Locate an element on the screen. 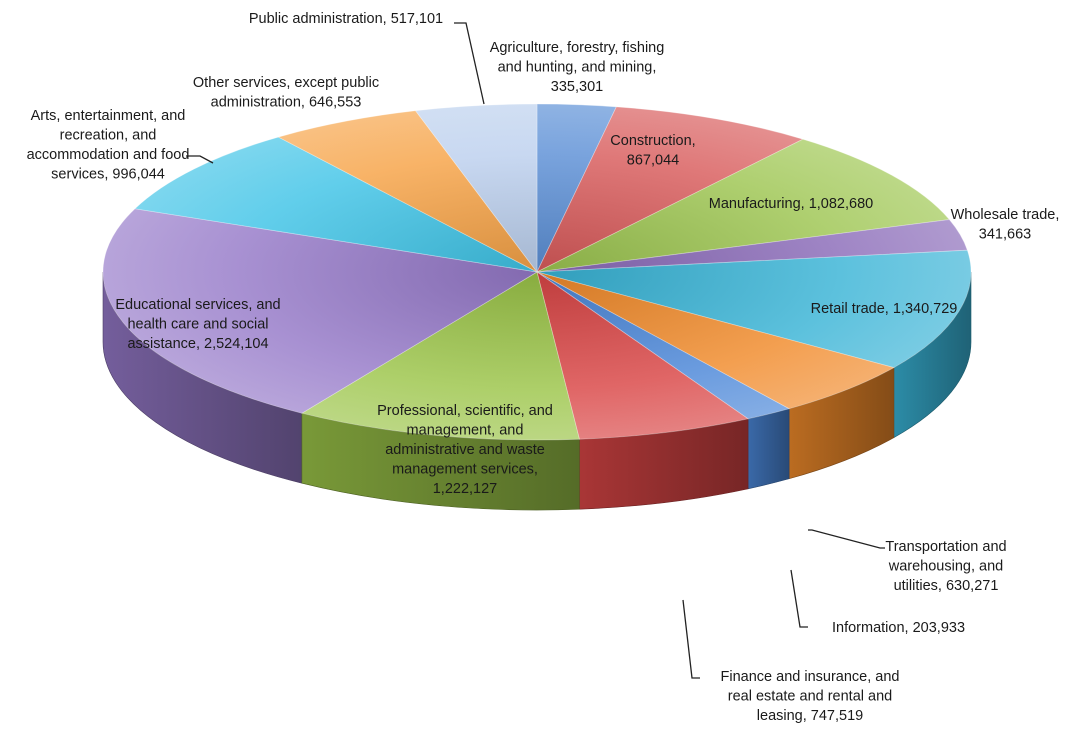 The image size is (1081, 749). data-label: Manufacturing, 1,082,680 is located at coordinates (791, 204).